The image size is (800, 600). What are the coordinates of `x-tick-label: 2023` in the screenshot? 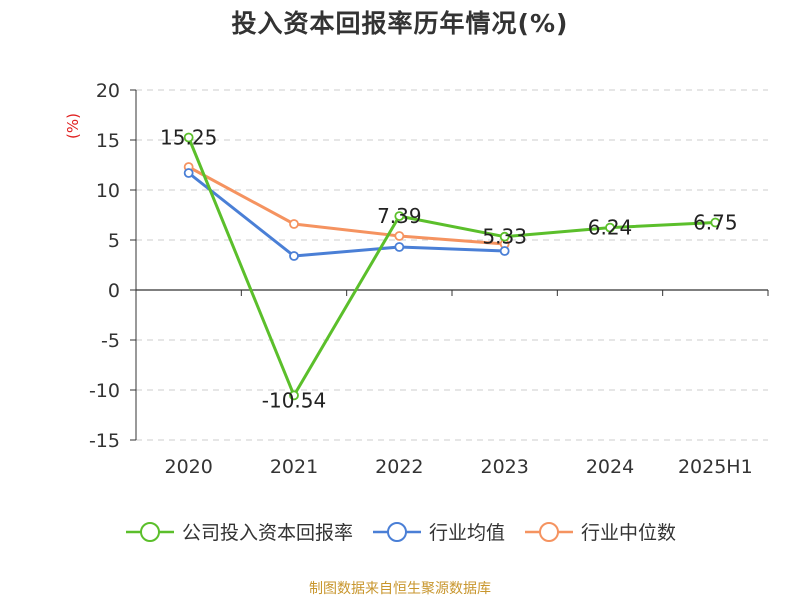 It's located at (504, 467).